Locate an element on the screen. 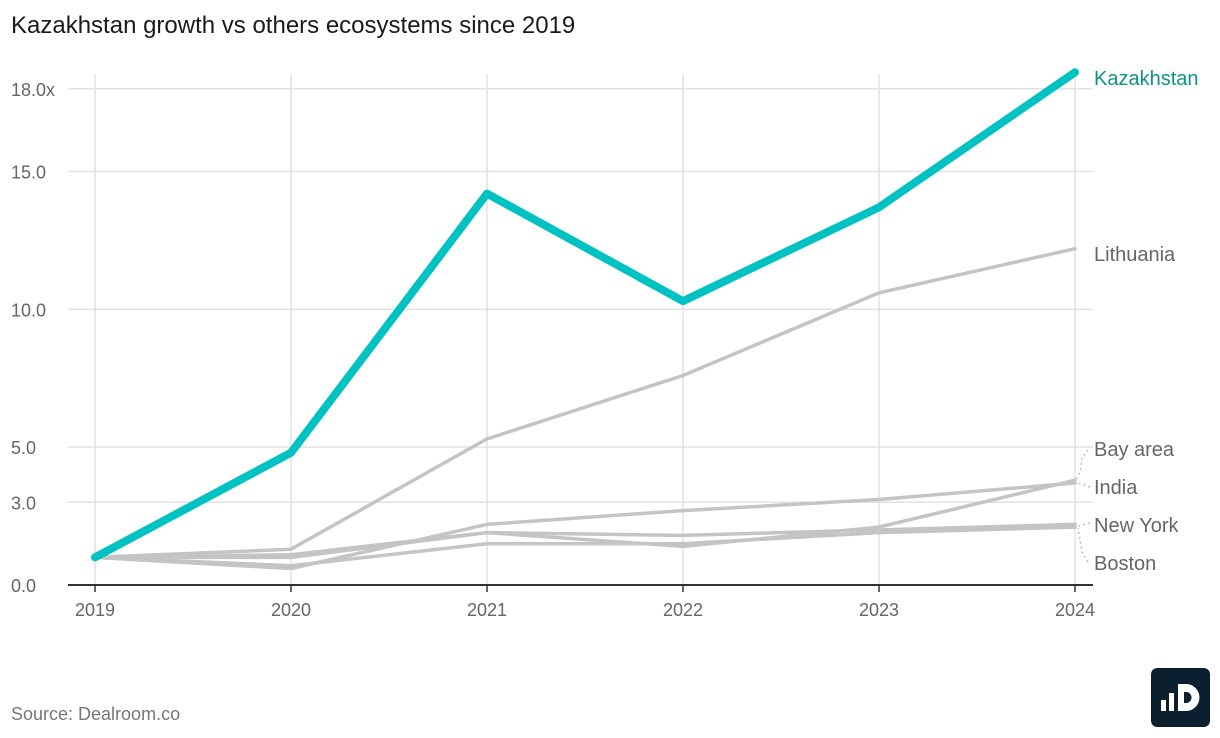 This screenshot has height=738, width=1220. x-tick-label: 2020 is located at coordinates (291, 610).